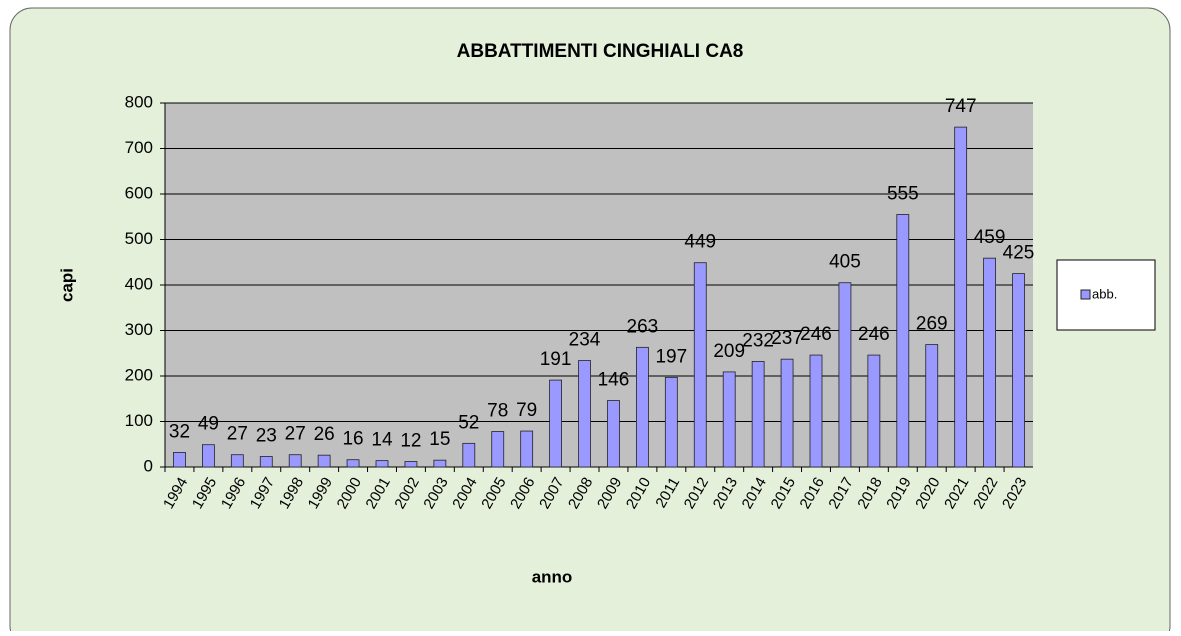 The image size is (1181, 636). Describe the element at coordinates (352, 439) in the screenshot. I see `data-label: 16` at that location.